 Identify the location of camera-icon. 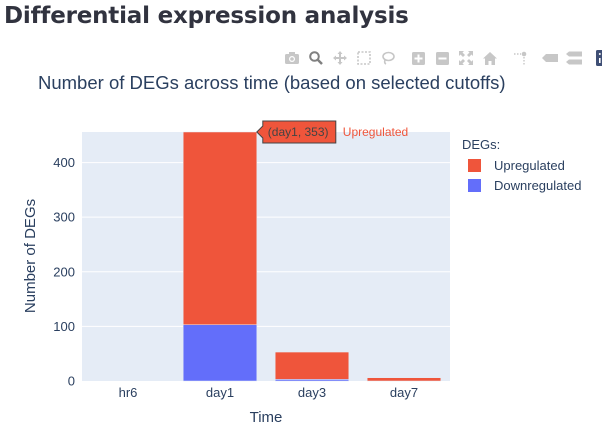
(292, 58).